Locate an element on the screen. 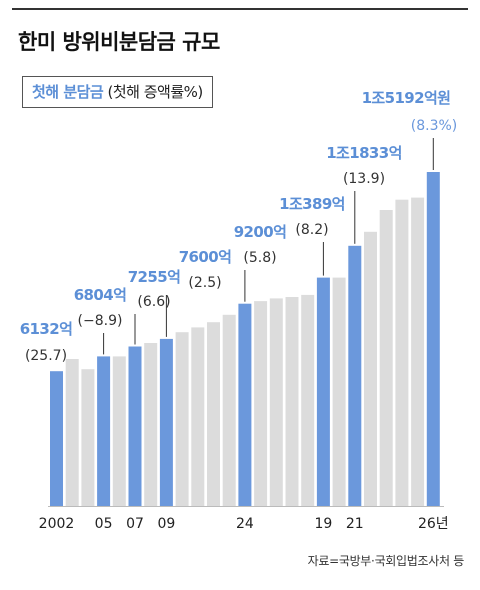  value-label-2021: 1조1833억 is located at coordinates (364, 153).